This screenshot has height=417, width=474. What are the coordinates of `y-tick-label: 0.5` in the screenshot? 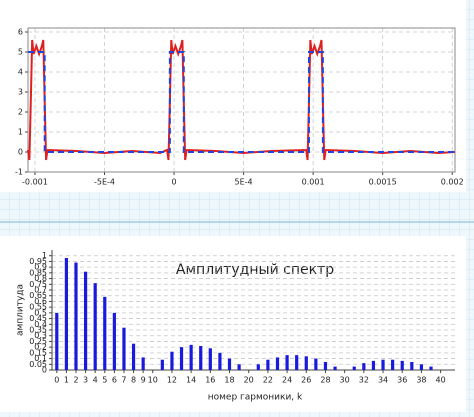 It's located at (40, 312).